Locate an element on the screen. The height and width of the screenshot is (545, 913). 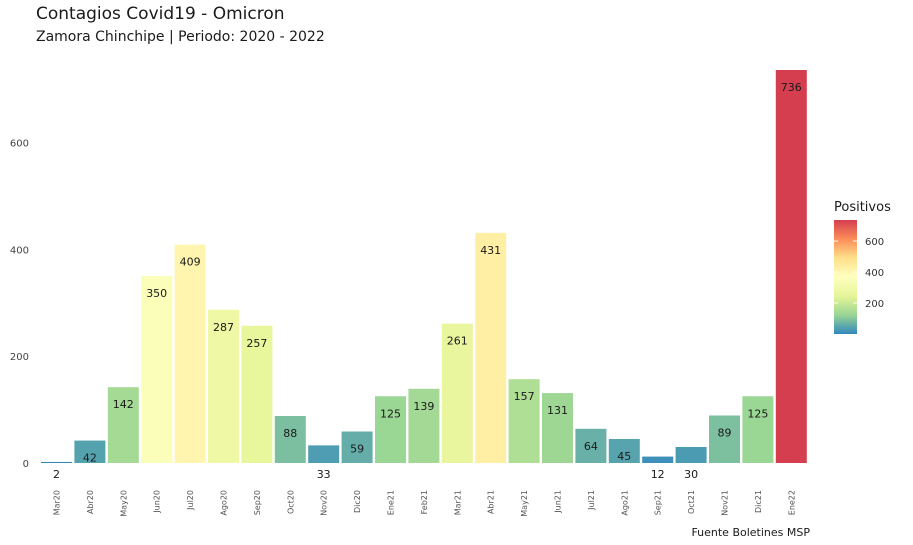
data-label-May20: 142 is located at coordinates (123, 404).